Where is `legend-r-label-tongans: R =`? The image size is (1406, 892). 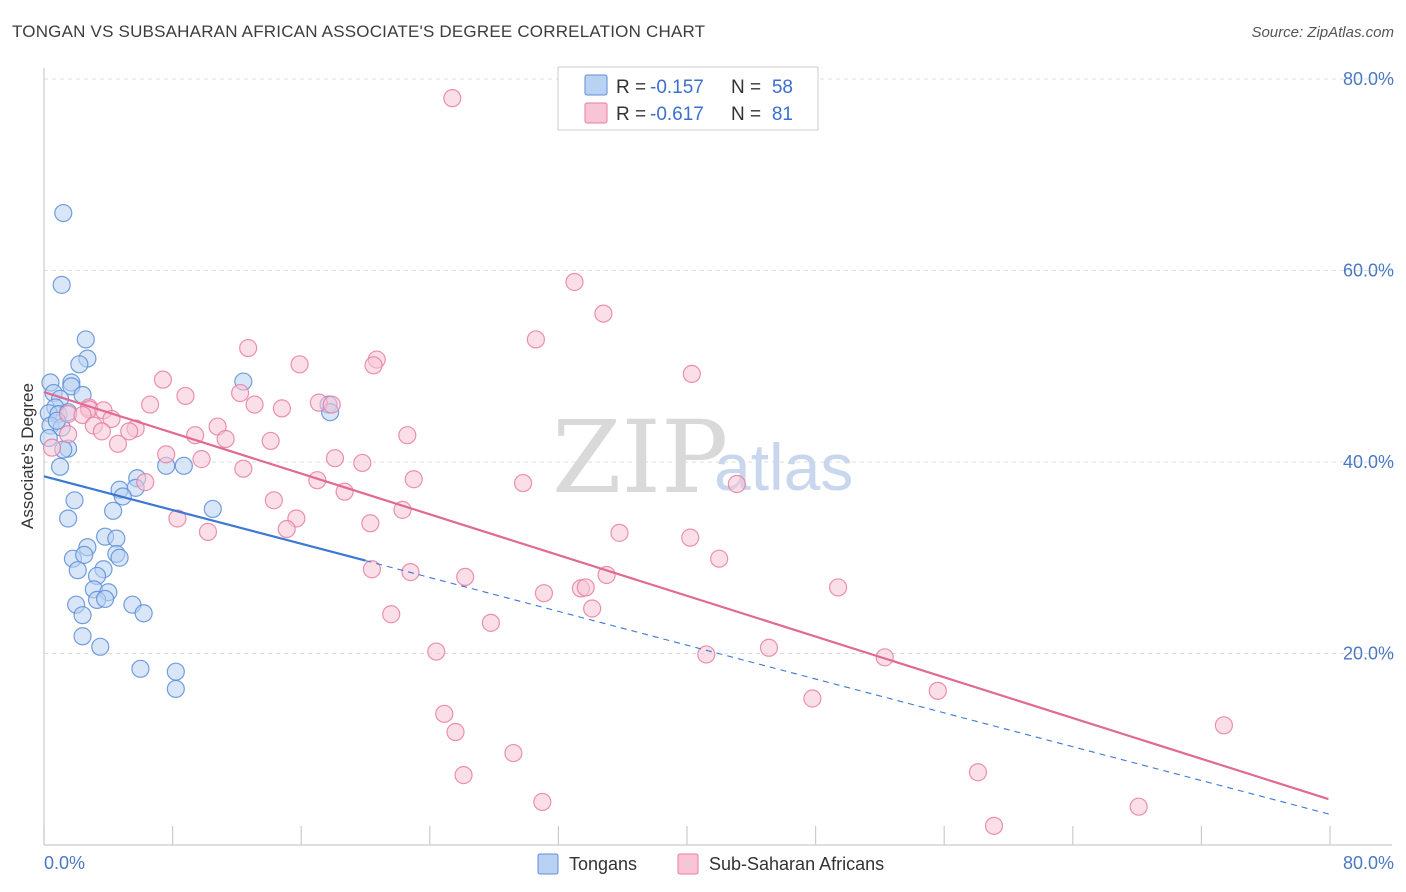
legend-r-label-tongans: R = is located at coordinates (631, 87).